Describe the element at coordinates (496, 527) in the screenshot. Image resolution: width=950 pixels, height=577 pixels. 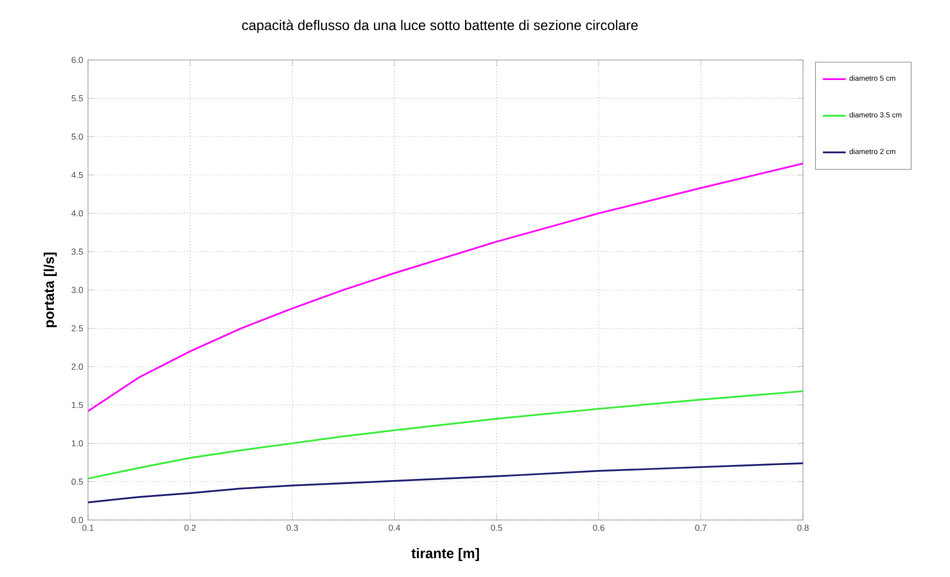
I see `x-tick-label: 0.5` at that location.